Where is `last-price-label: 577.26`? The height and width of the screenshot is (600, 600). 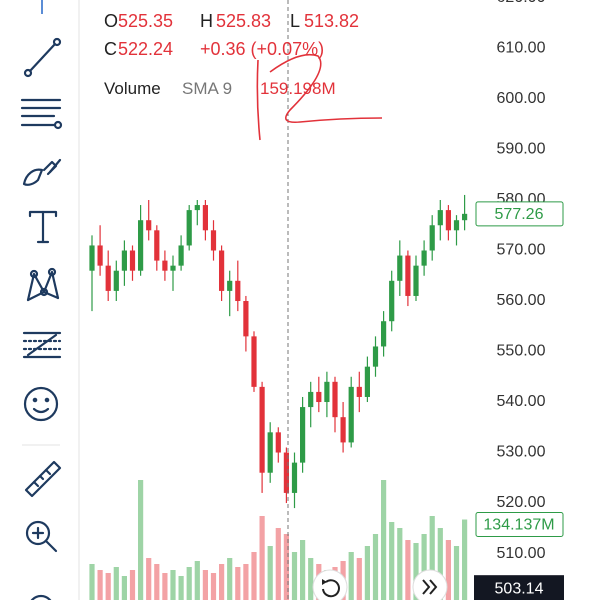 last-price-label: 577.26 is located at coordinates (519, 214).